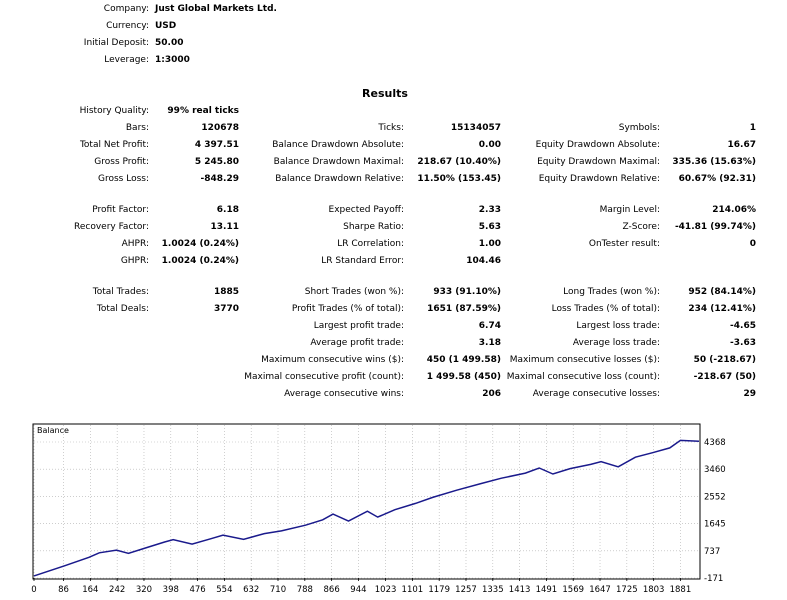 This screenshot has height=600, width=787. Describe the element at coordinates (489, 227) in the screenshot. I see `stat-value: 5.63` at that location.